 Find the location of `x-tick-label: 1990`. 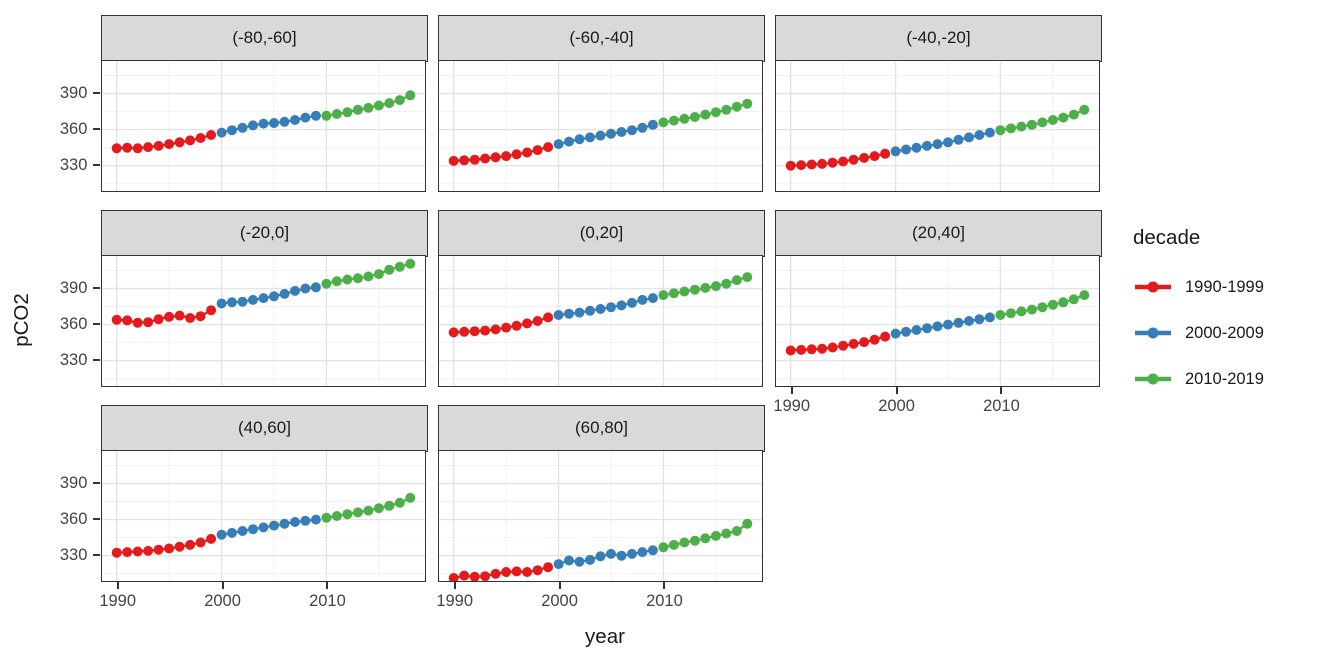

x-tick-label: 1990 is located at coordinates (455, 600).